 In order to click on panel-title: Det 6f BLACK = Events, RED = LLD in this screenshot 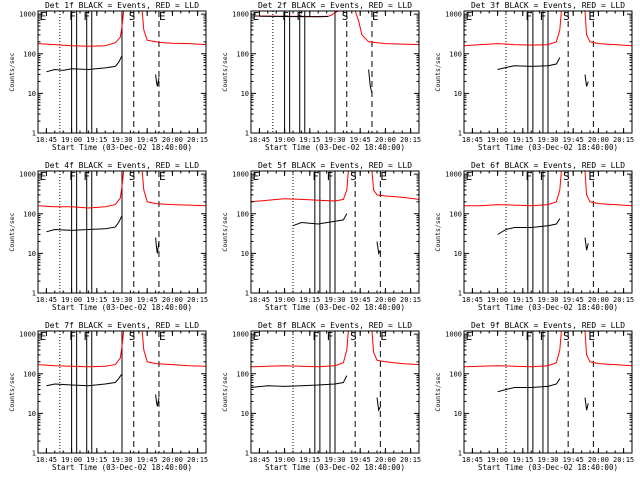, I will do `click(548, 165)`.